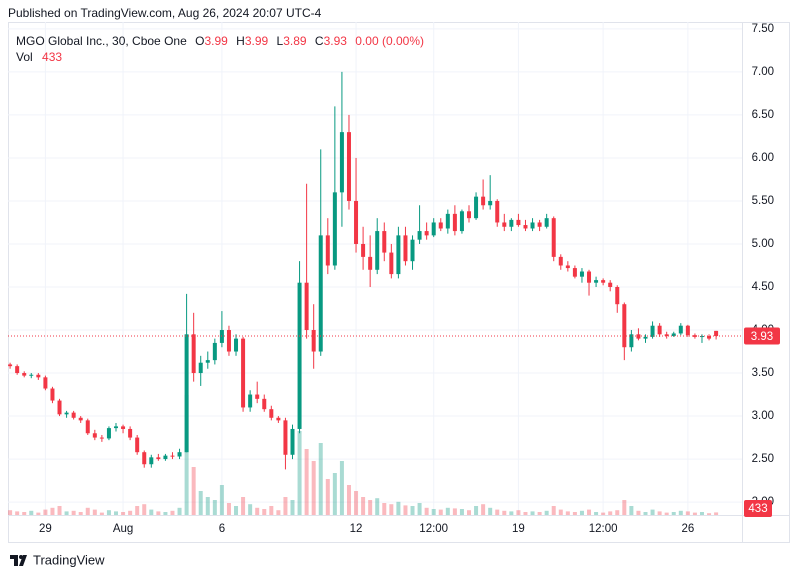  I want to click on x-tick-label: Aug, so click(123, 529).